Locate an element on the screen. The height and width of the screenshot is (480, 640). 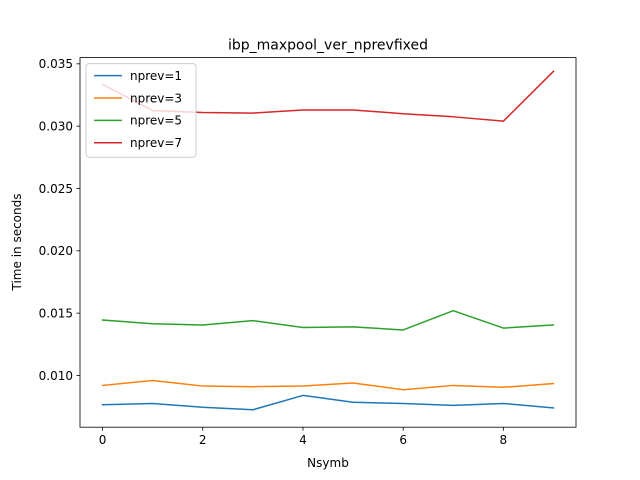
y-tick-label: 0.025 is located at coordinates (56, 189).